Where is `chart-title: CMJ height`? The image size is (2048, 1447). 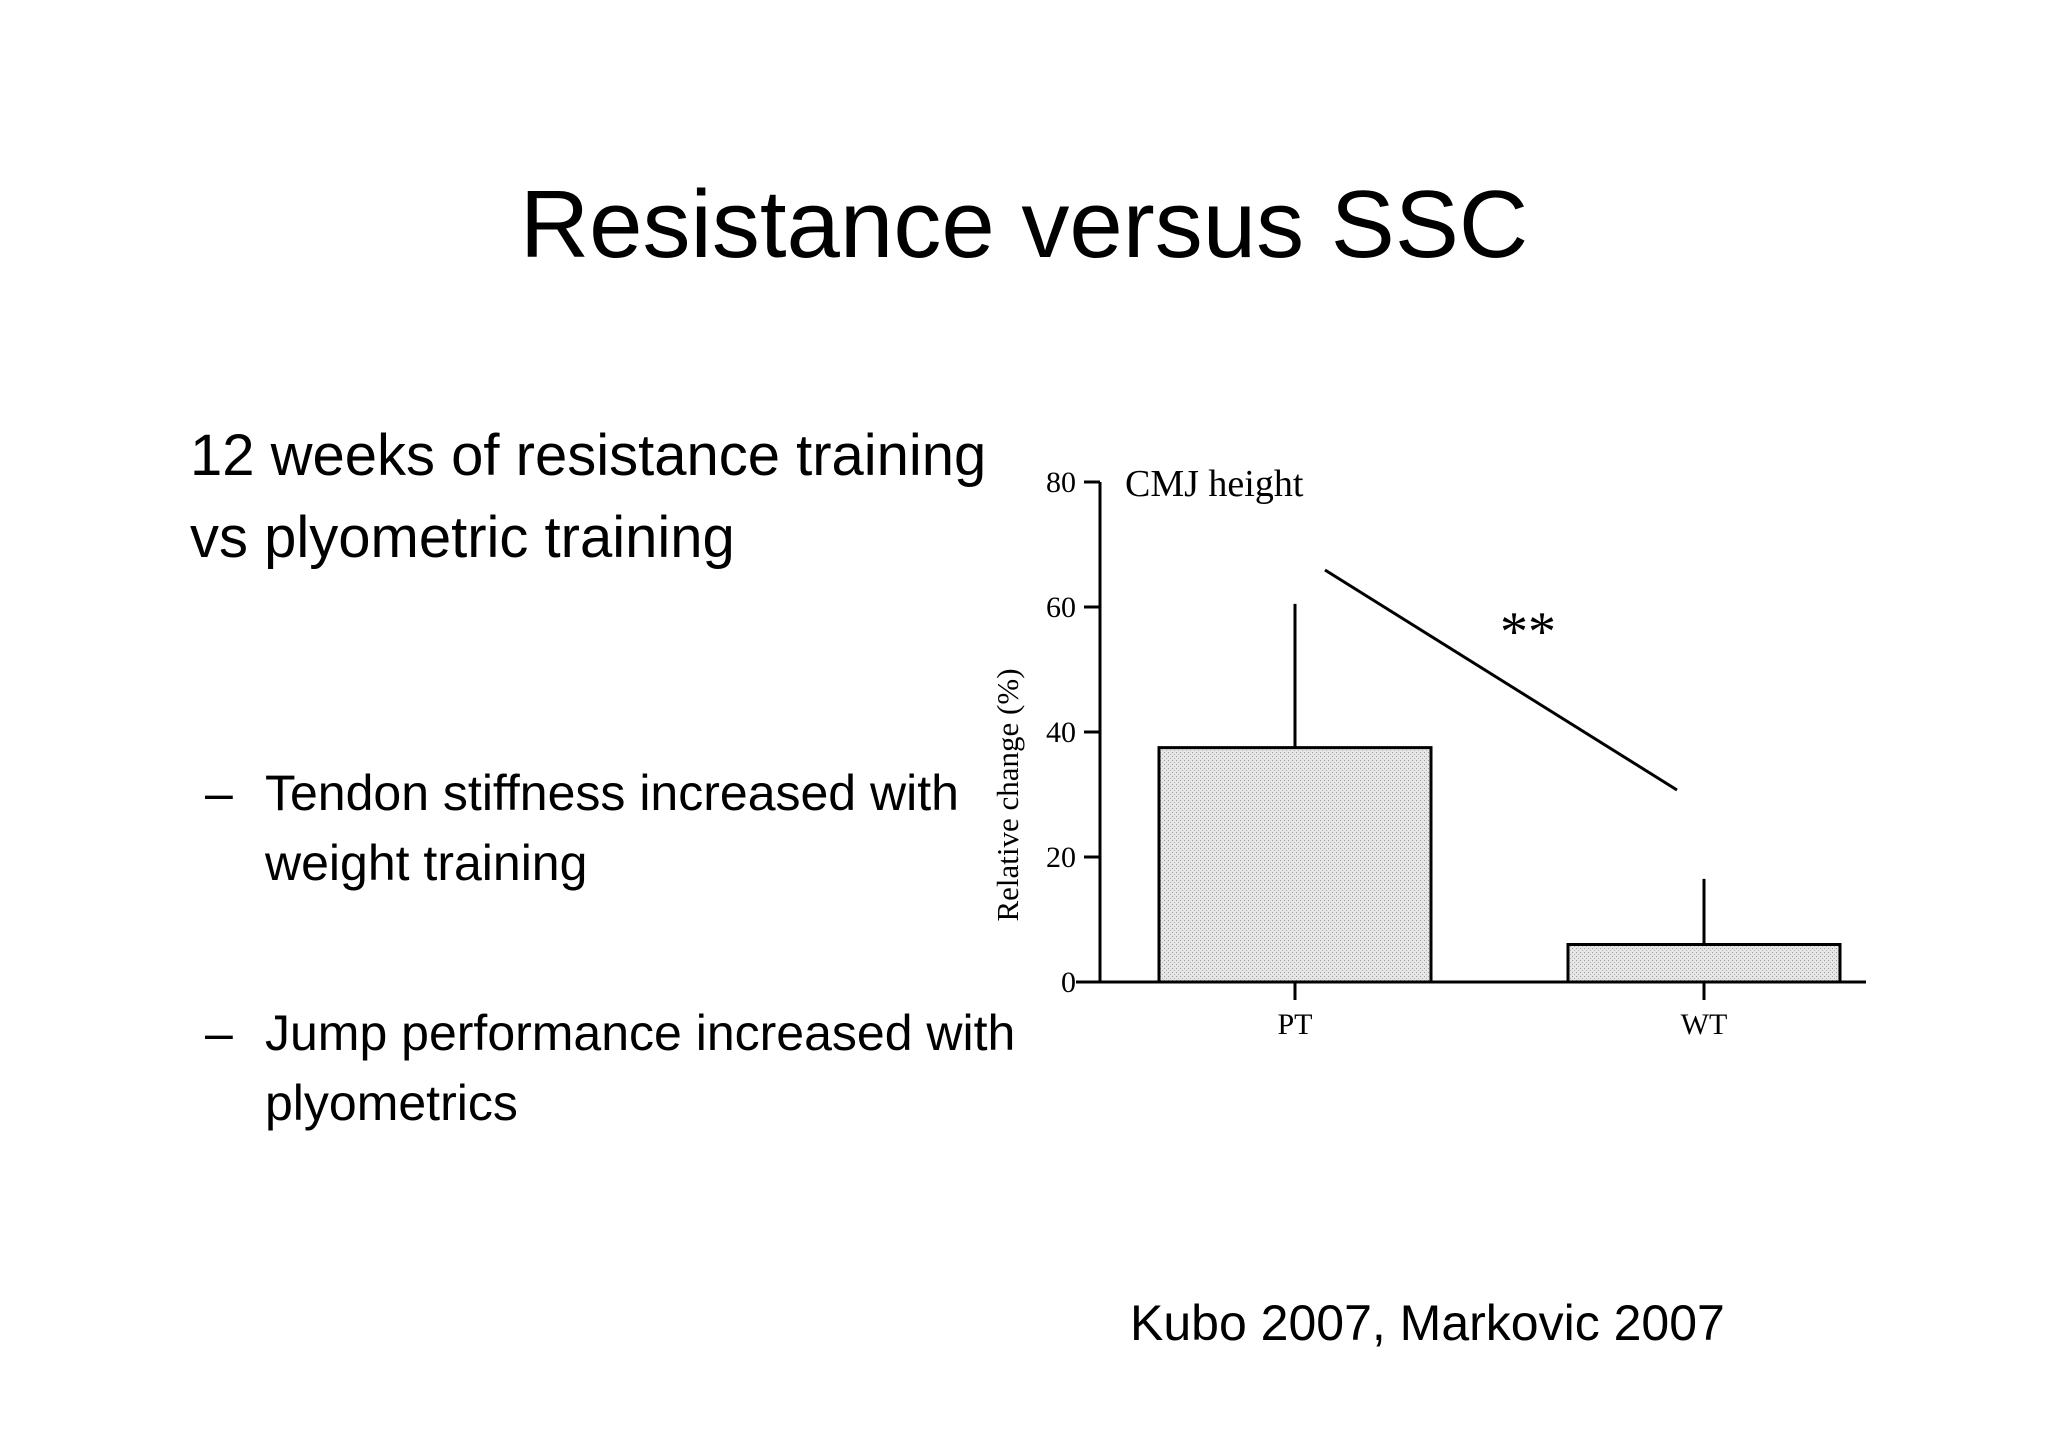 chart-title: CMJ height is located at coordinates (1214, 484).